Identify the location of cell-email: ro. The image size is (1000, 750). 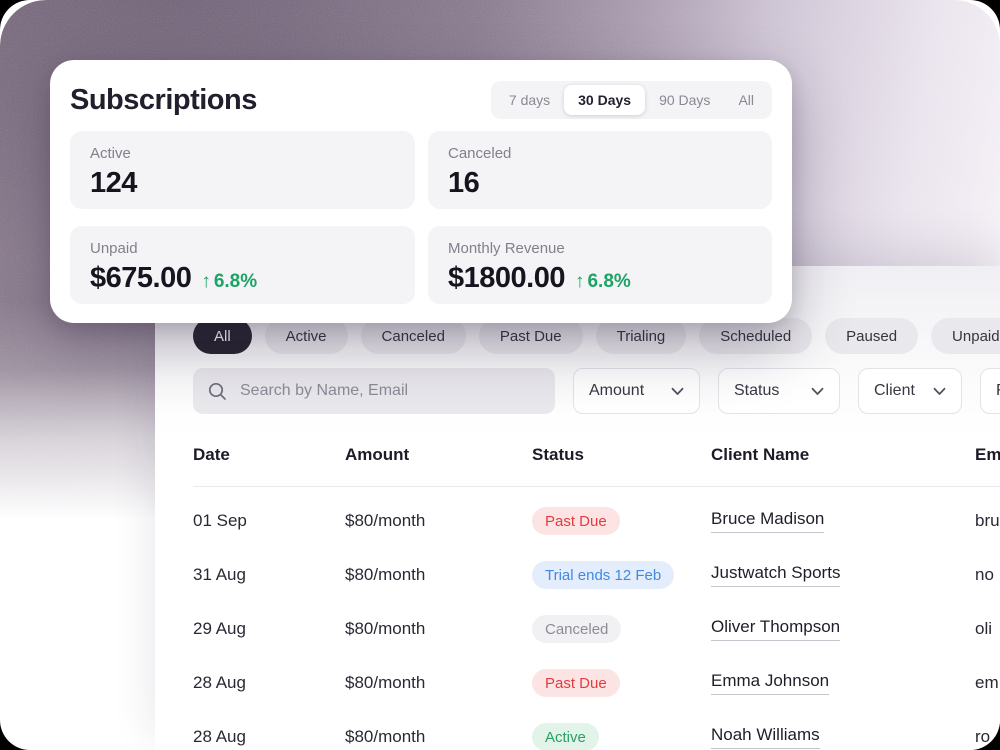
(983, 736).